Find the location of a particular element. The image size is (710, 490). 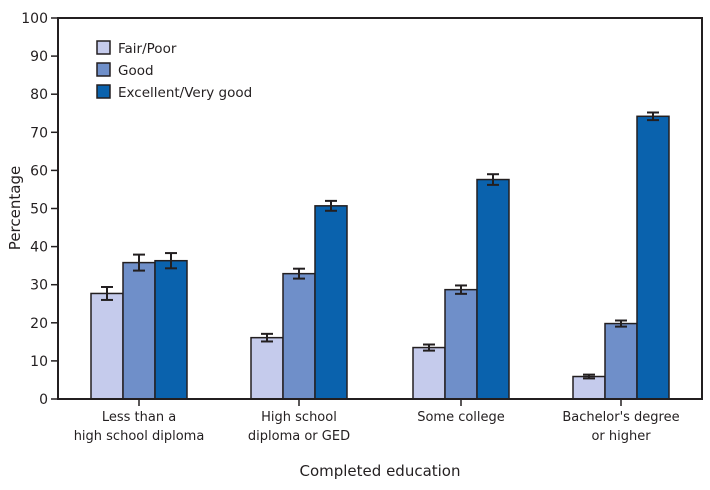

x-axis-label: Completed education is located at coordinates (379, 471).